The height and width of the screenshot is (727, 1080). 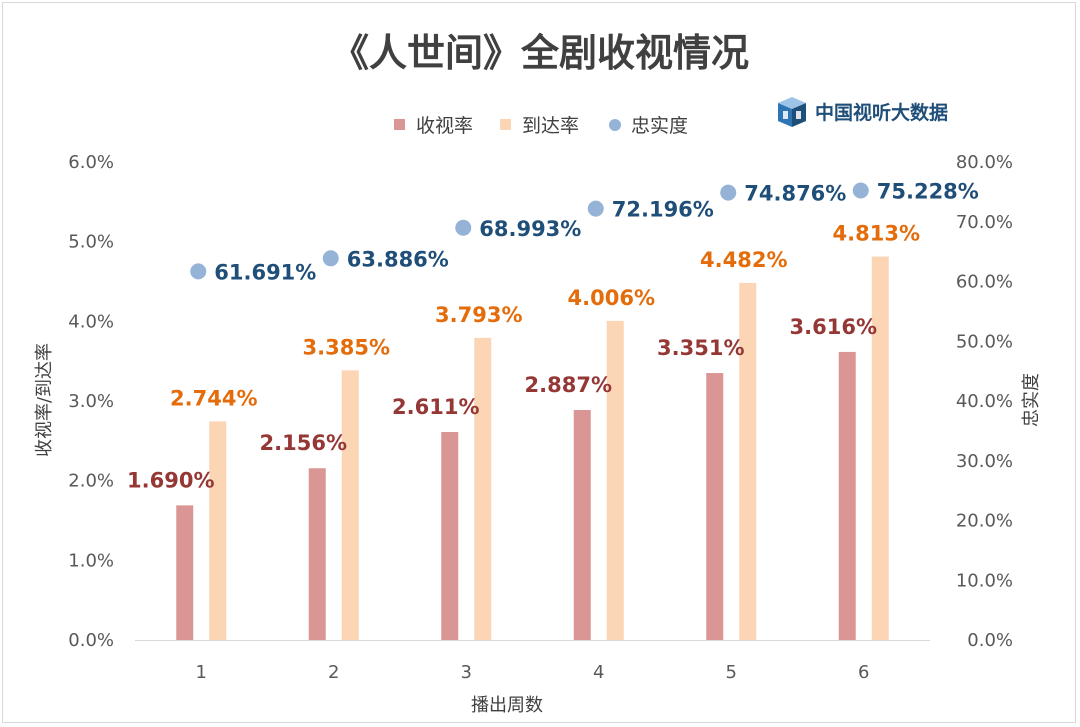 I want to click on rating-data-label: 3.616%, so click(x=833, y=327).